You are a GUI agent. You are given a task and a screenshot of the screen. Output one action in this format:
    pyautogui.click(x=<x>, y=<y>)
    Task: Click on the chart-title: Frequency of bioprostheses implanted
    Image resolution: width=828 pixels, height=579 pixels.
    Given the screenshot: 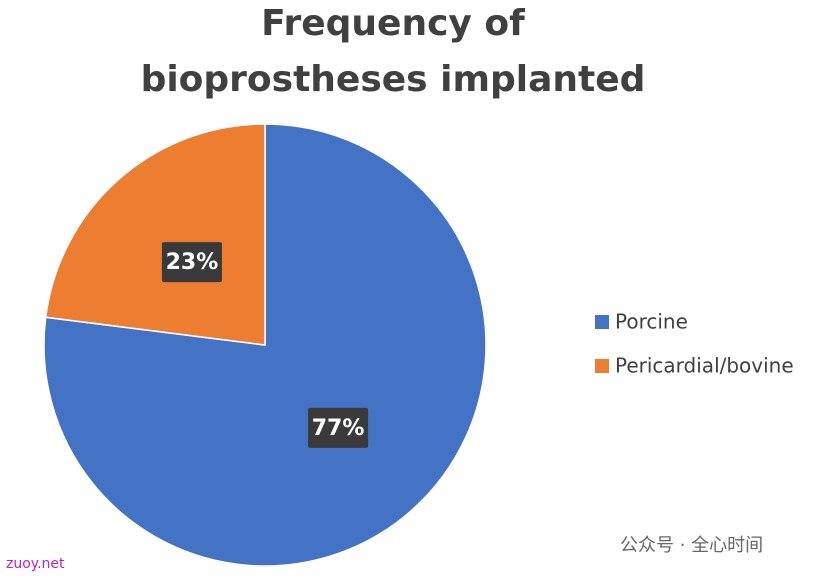 What is the action you would take?
    pyautogui.click(x=393, y=51)
    